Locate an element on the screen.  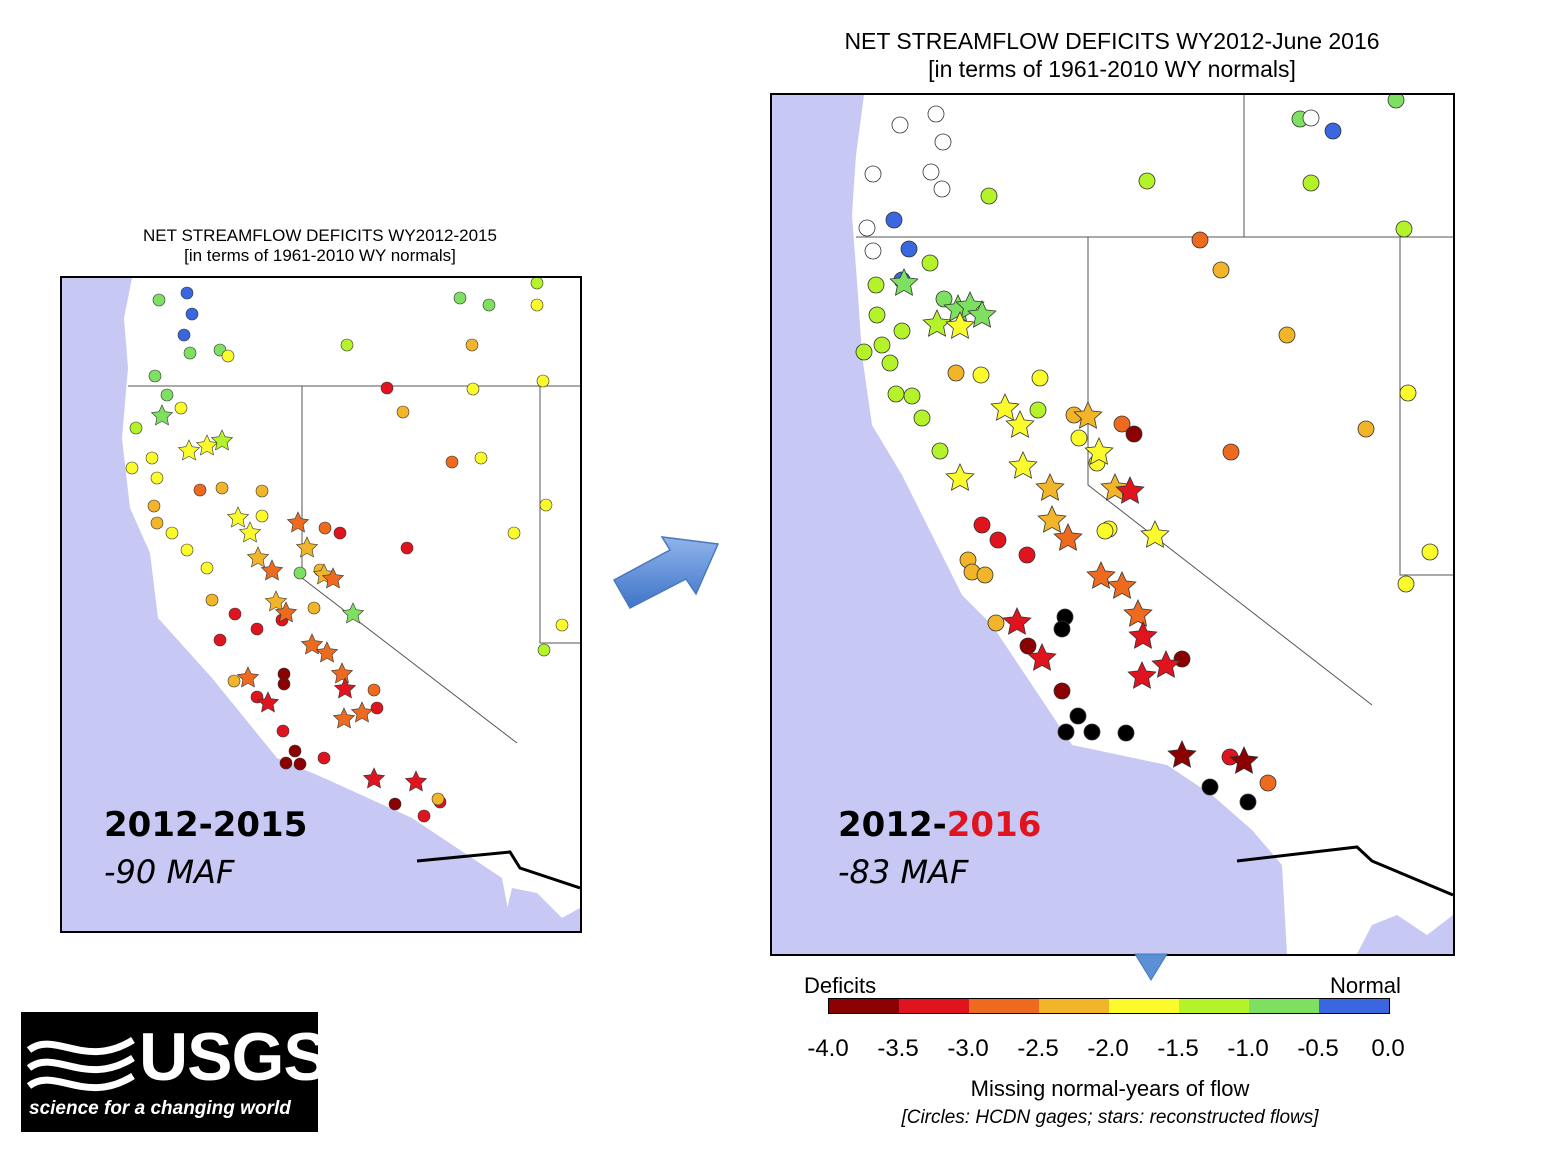
legend-tick-label: -0.5 is located at coordinates (1318, 1048).